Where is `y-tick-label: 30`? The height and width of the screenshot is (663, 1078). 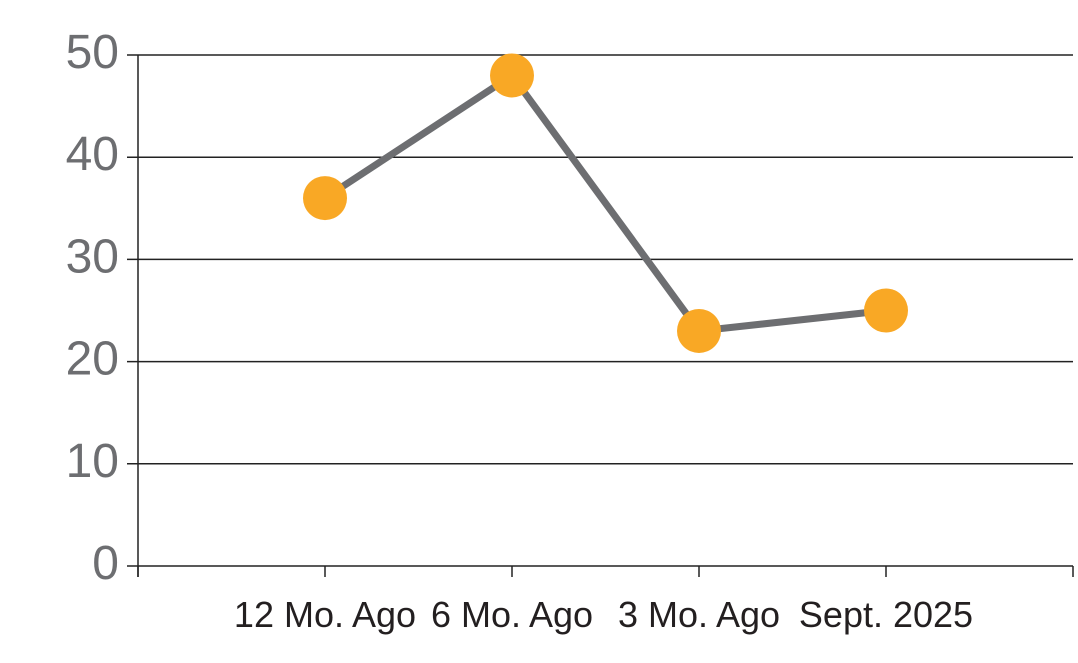
y-tick-label: 30 is located at coordinates (92, 256).